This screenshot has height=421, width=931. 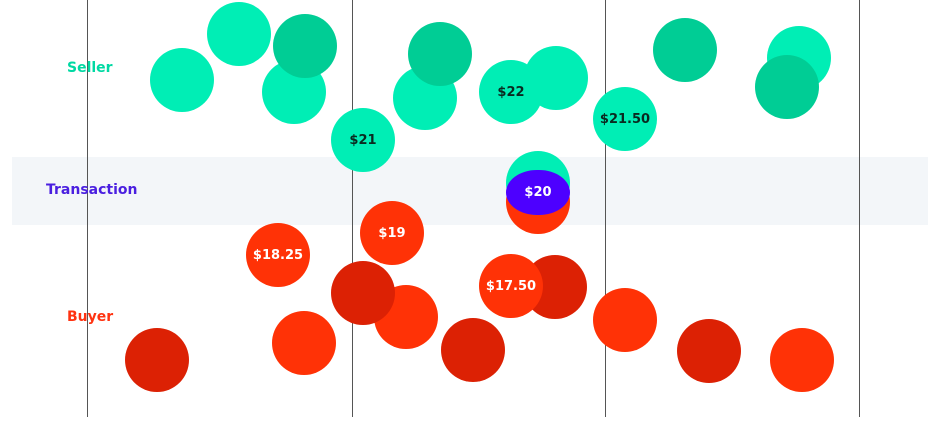 I want to click on seller-price-label: $22, so click(x=511, y=92).